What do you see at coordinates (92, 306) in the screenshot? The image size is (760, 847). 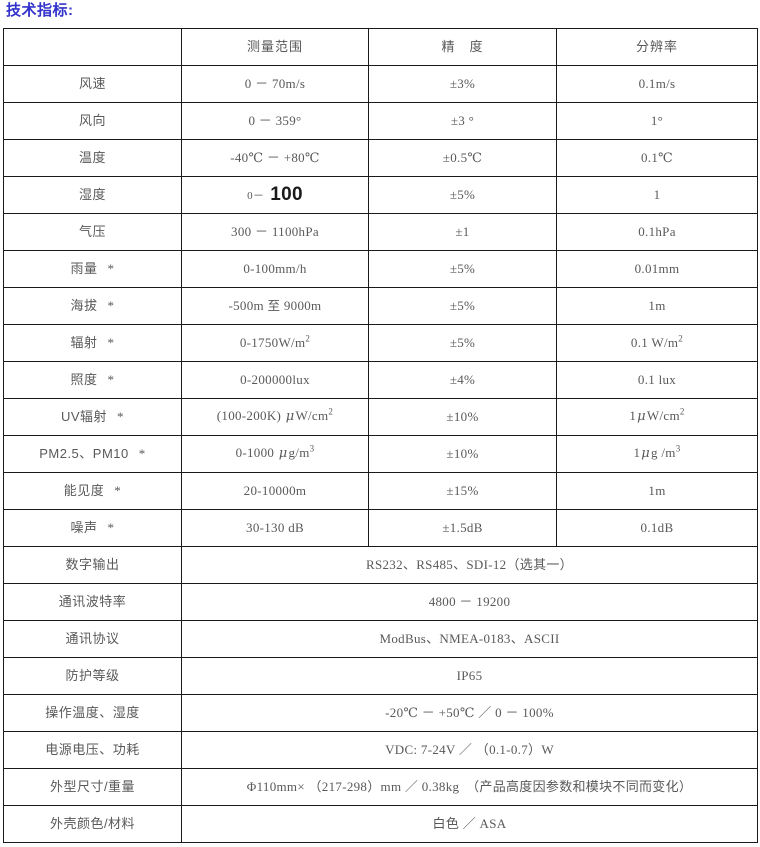 I see `row-label: 海拔 *` at bounding box center [92, 306].